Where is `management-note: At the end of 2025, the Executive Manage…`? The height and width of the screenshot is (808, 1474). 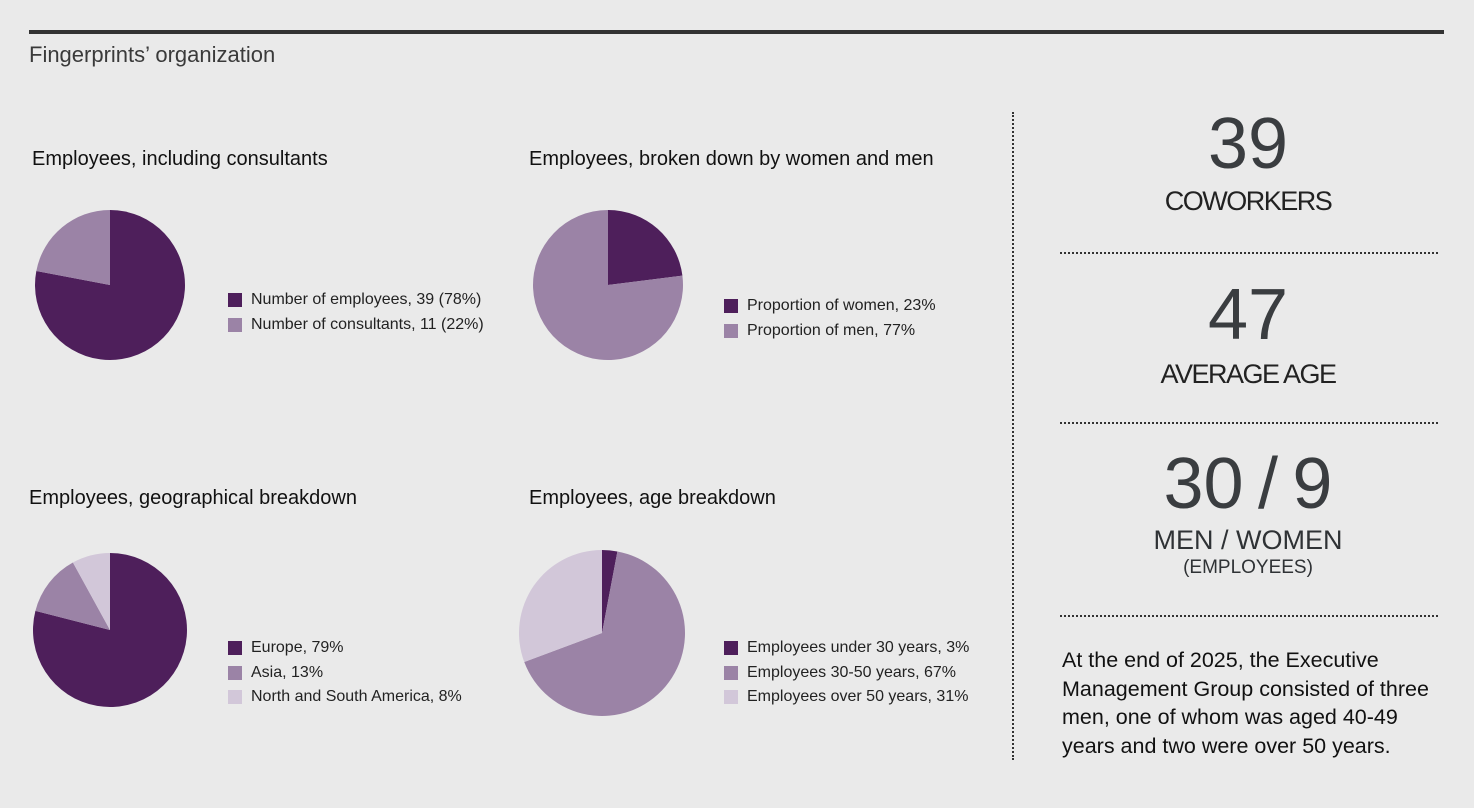
management-note: At the end of 2025, the Executive Manage… is located at coordinates (1245, 703).